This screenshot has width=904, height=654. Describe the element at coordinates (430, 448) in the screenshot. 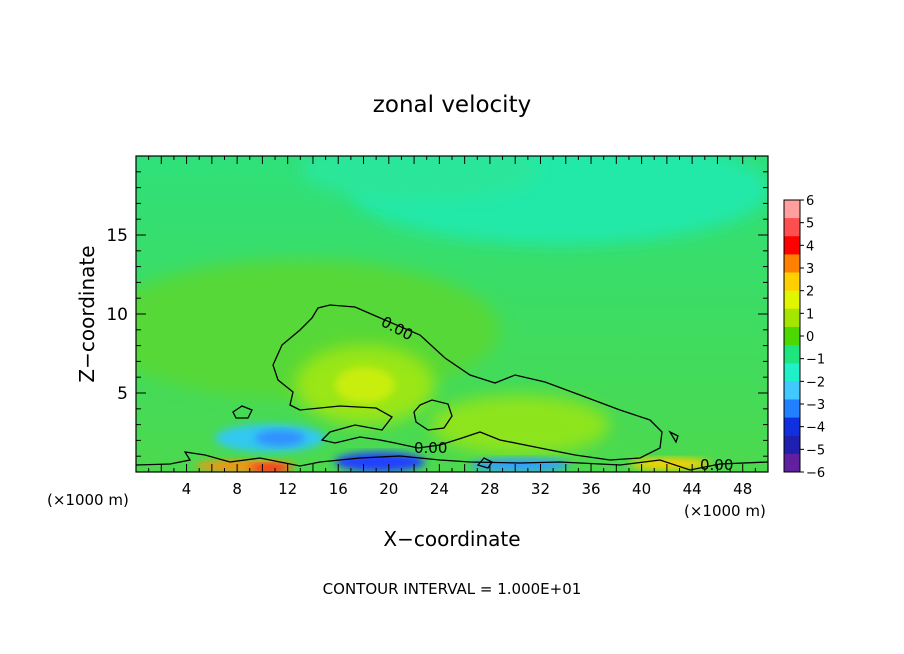

I see `contour-label-middle: 0.00` at that location.